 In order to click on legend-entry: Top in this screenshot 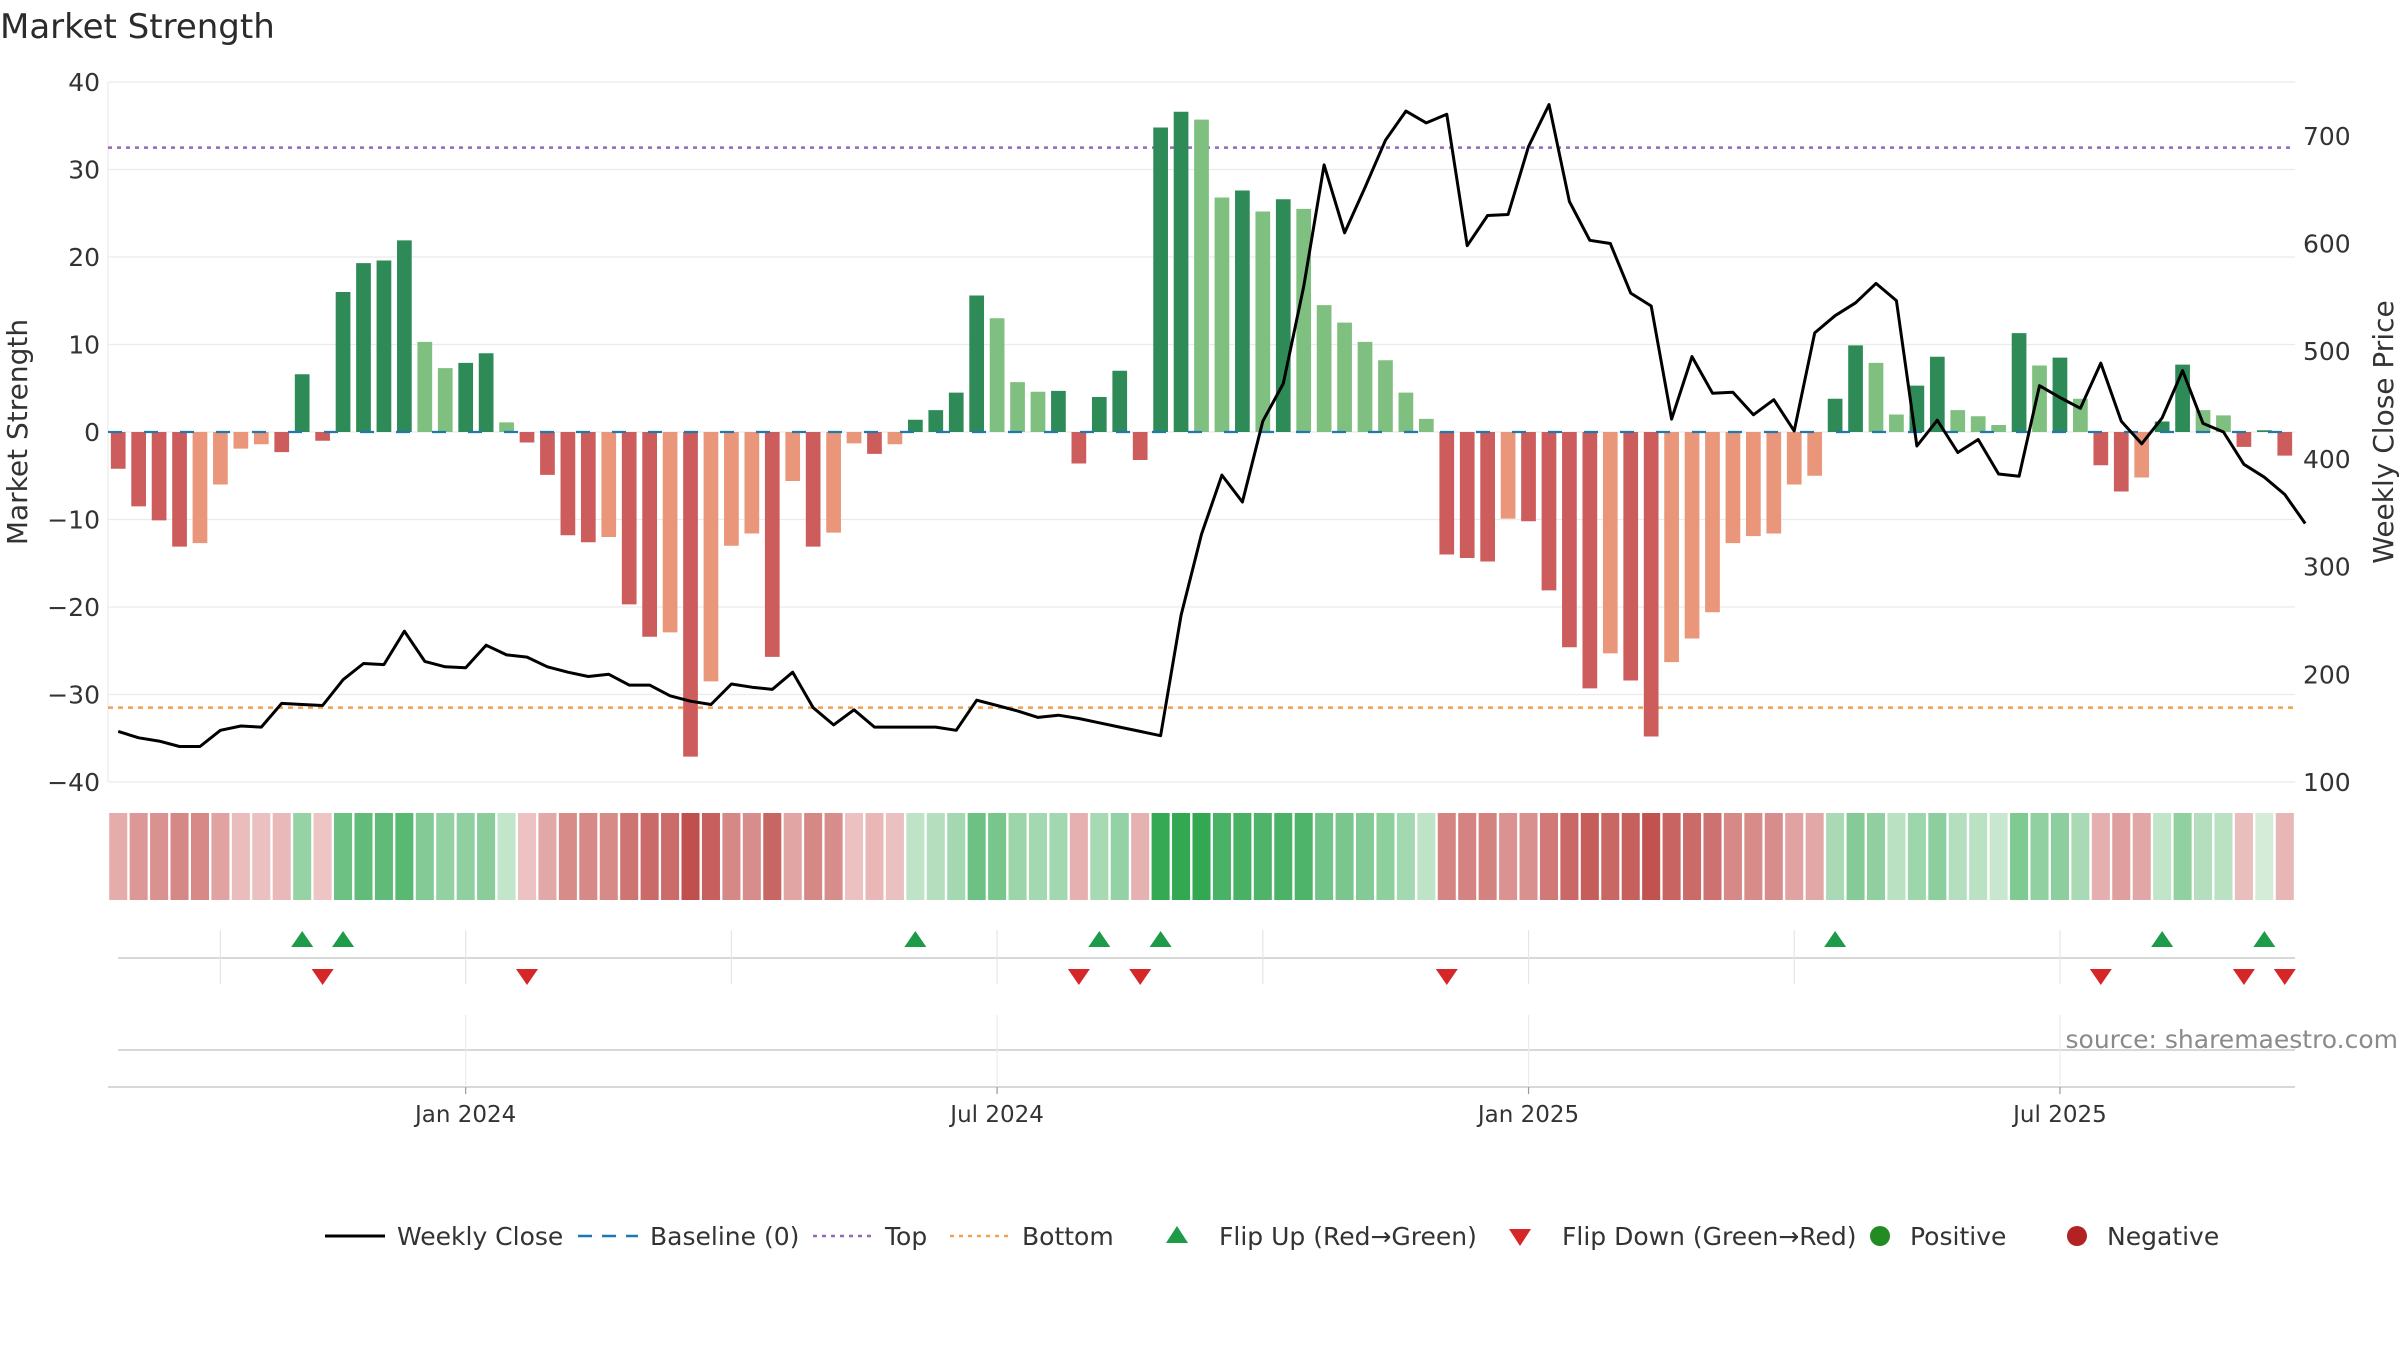, I will do `click(870, 1236)`.